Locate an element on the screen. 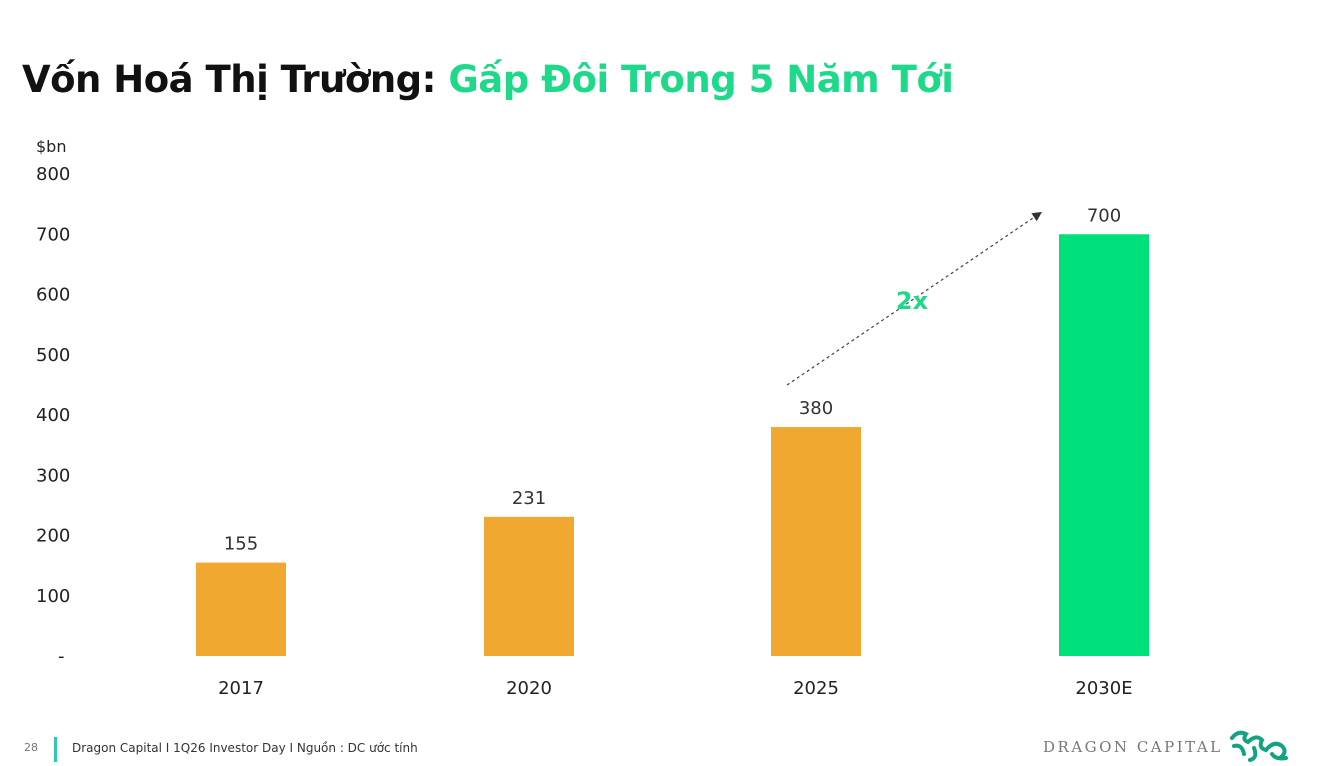 Image resolution: width=1344 pixels, height=766 pixels. x-tick-label: 2020 is located at coordinates (529, 688).